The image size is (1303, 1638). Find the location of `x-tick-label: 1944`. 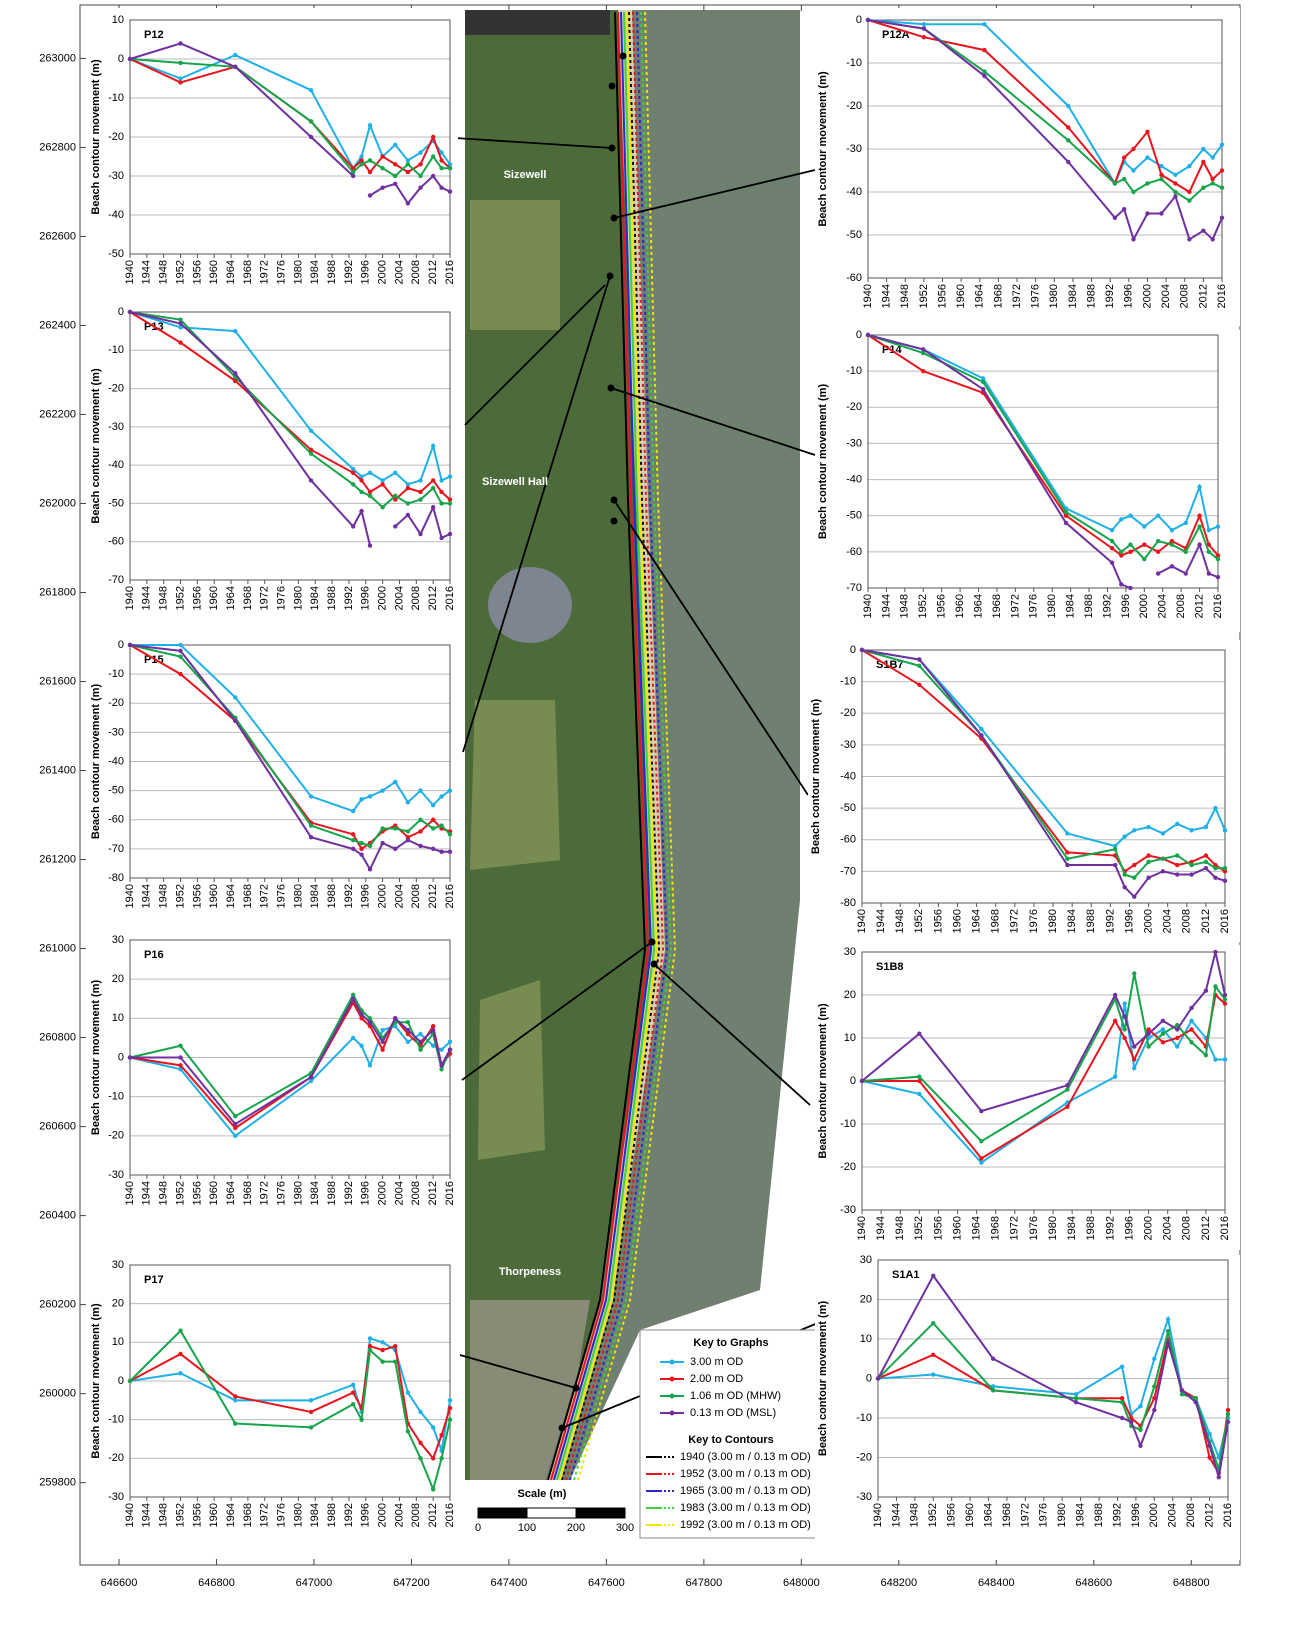

x-tick-label: 1944 is located at coordinates (881, 1228).